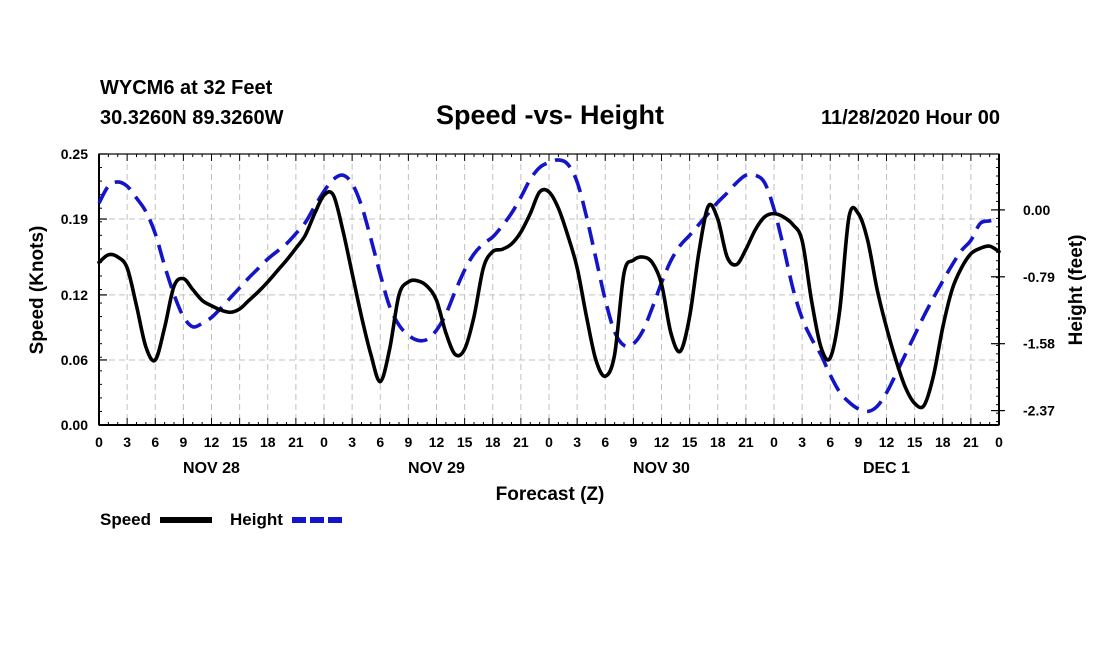  I want to click on y-right-tick-label: -1.58, so click(1039, 344).